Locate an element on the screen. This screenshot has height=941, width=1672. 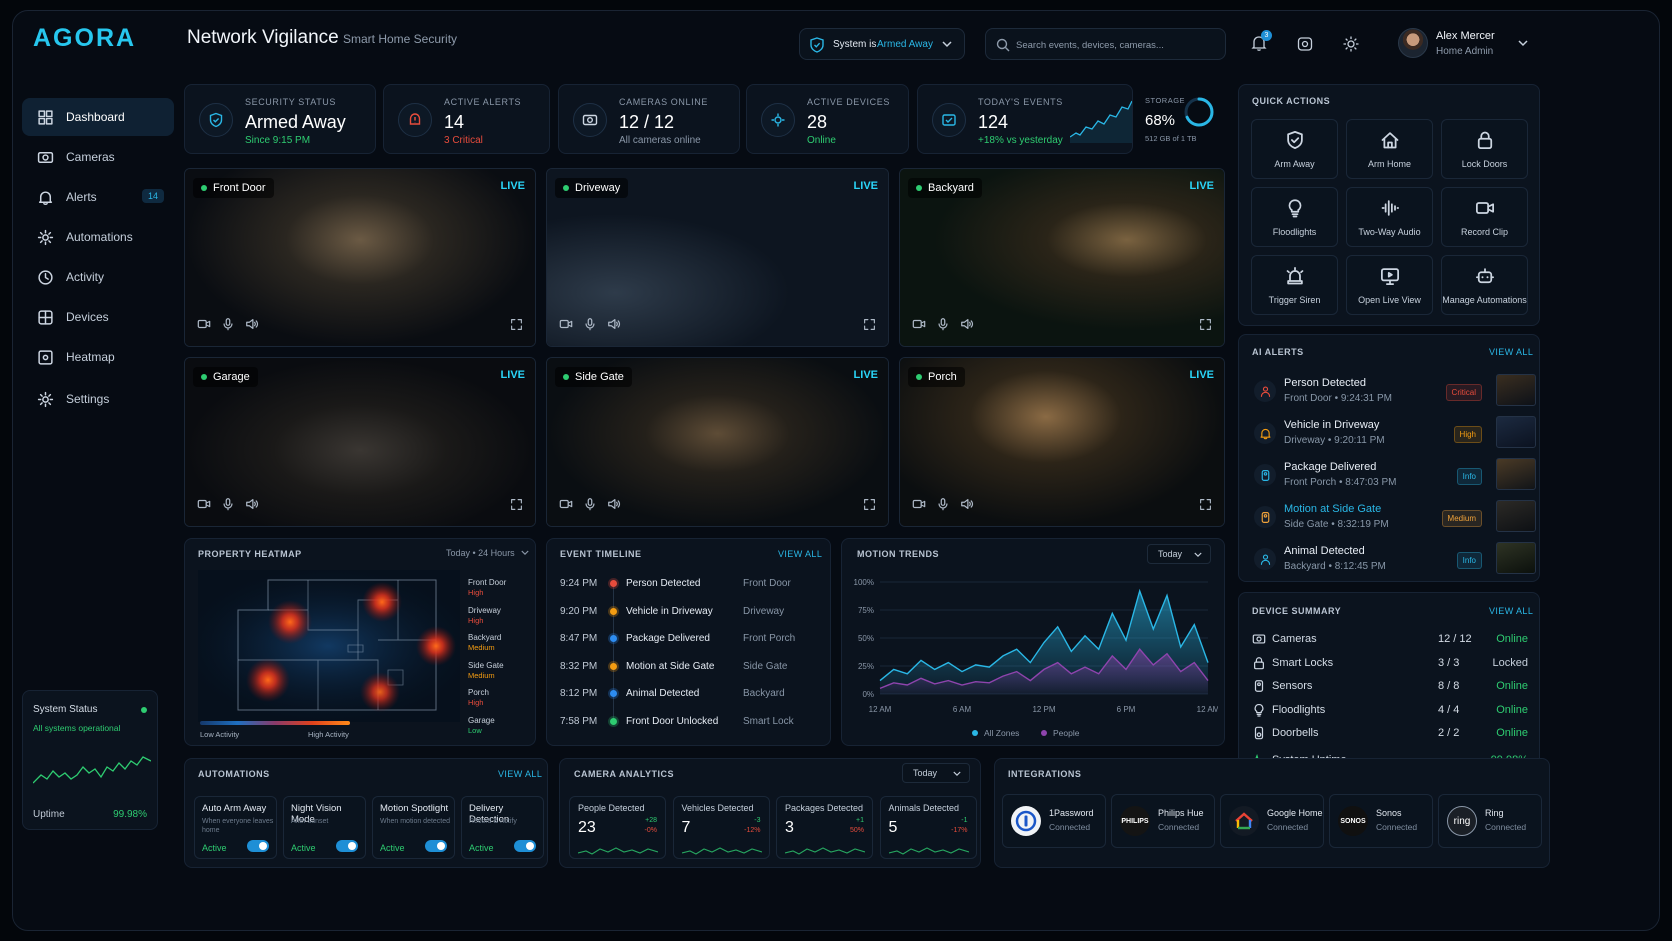
sidebar-item-dashboard: Dashboard is located at coordinates (98, 117).